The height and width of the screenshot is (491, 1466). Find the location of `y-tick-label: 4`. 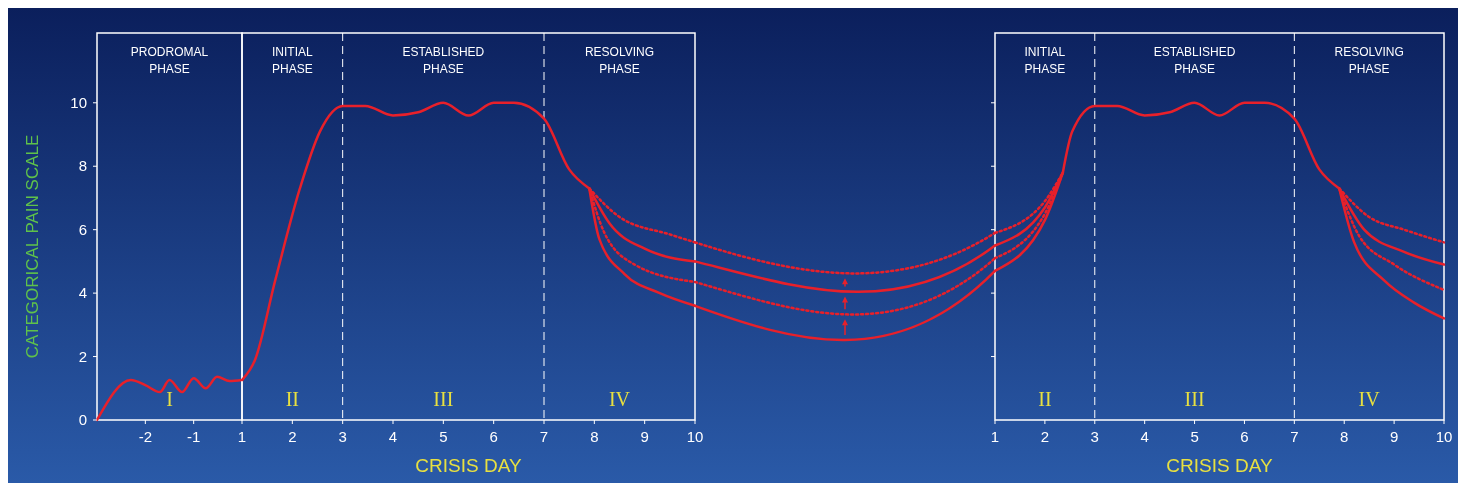

y-tick-label: 4 is located at coordinates (82, 293).